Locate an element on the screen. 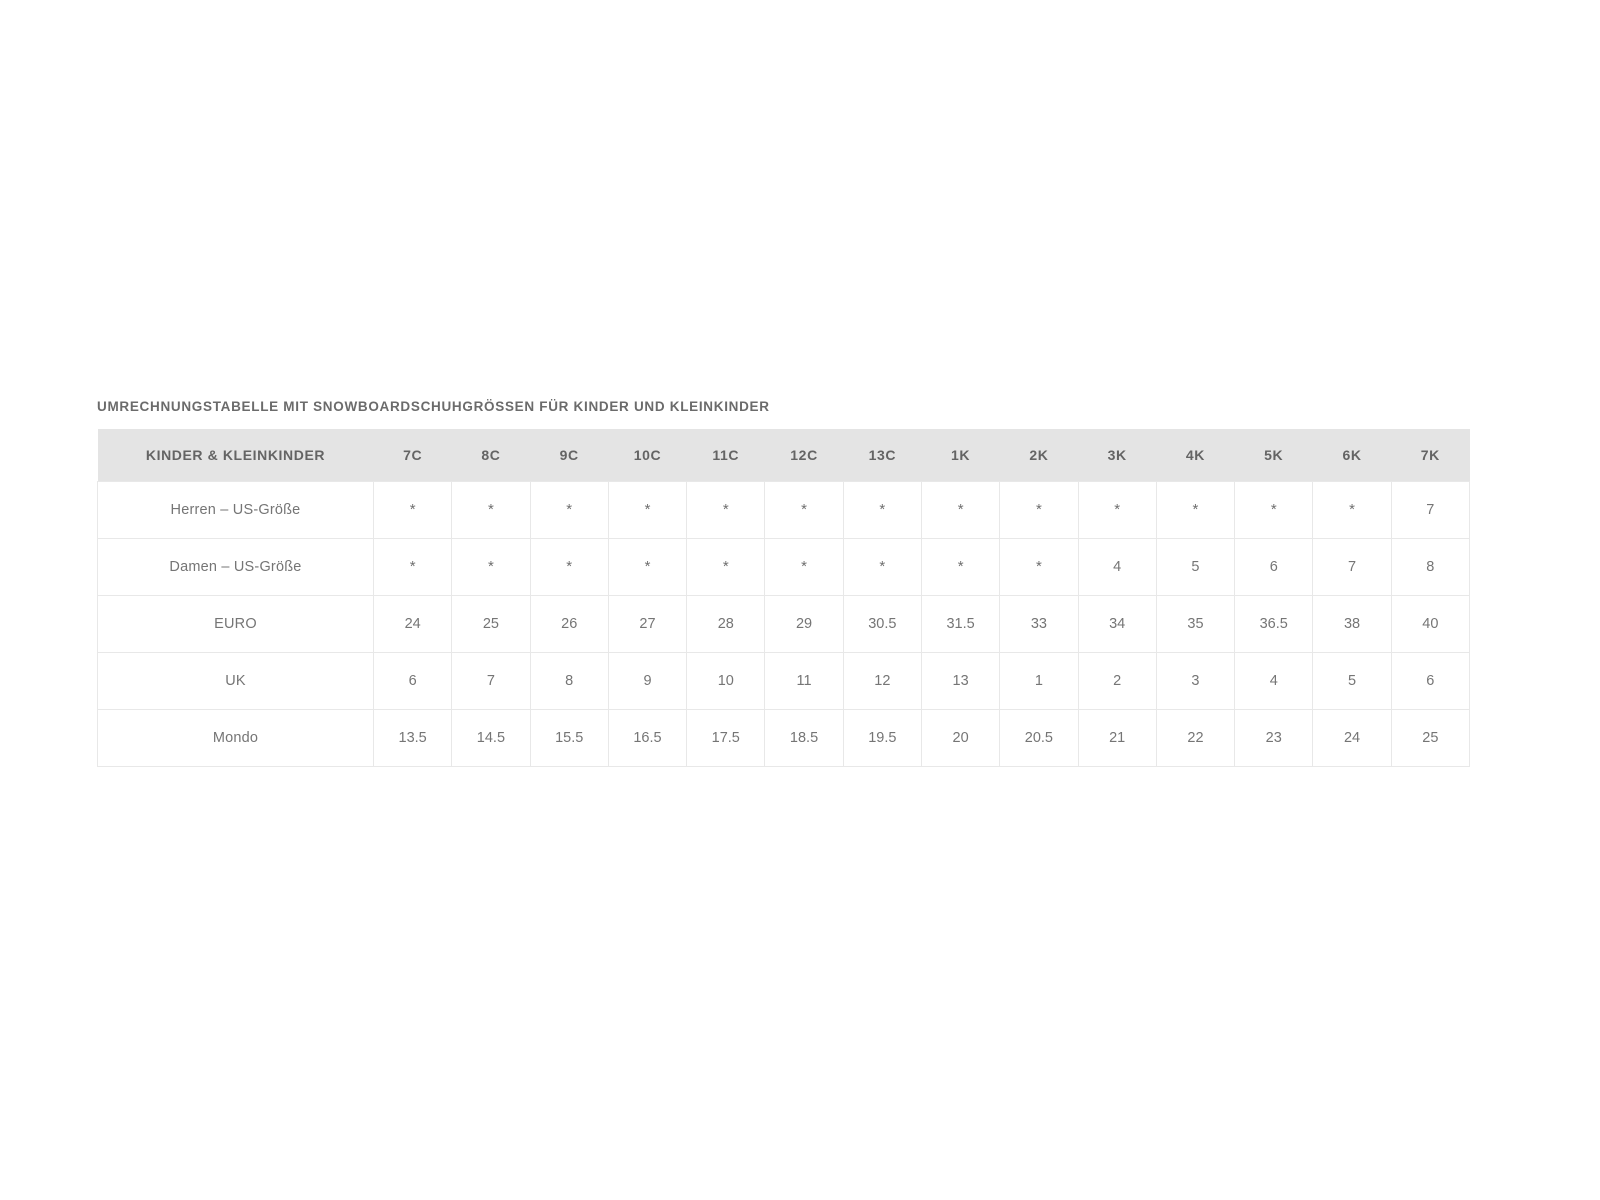 This screenshot has height=1200, width=1600. table-header-size-13c: 13C is located at coordinates (882, 455).